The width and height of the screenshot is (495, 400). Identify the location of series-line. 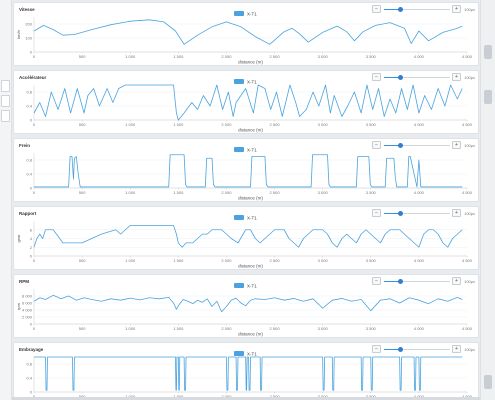
(248, 32).